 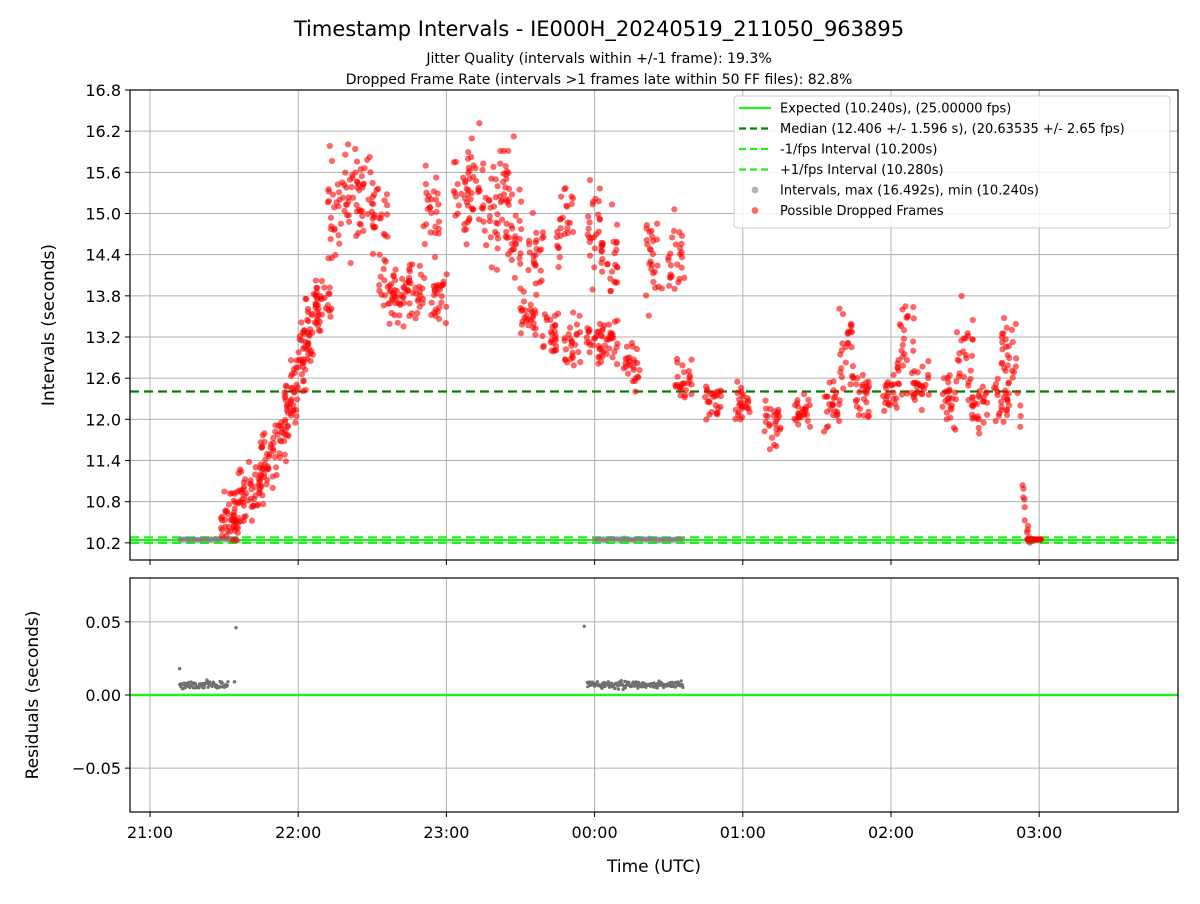 What do you see at coordinates (1020, 416) in the screenshot?
I see `red-point-tail` at bounding box center [1020, 416].